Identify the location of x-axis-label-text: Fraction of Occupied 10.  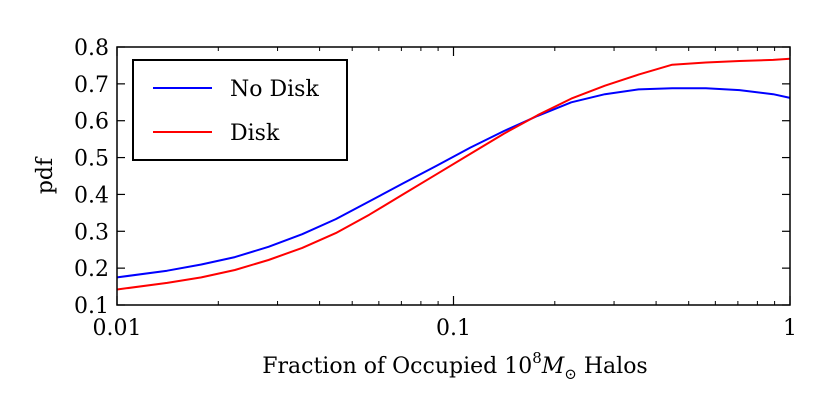
(397, 366).